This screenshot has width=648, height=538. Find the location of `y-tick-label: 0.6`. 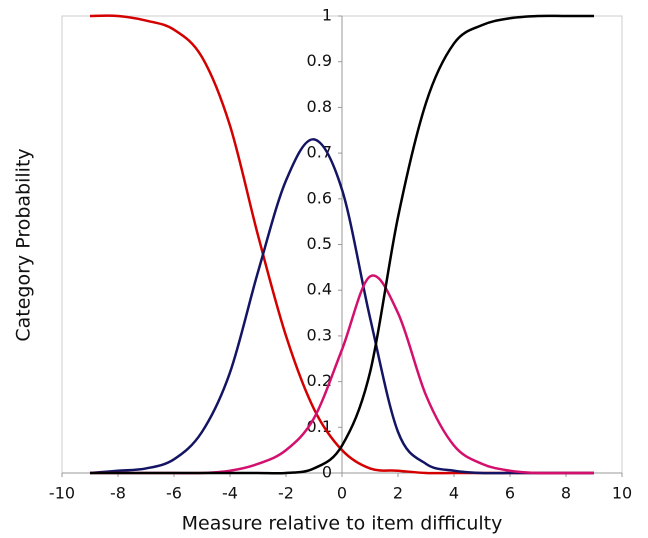

y-tick-label: 0.6 is located at coordinates (319, 197).